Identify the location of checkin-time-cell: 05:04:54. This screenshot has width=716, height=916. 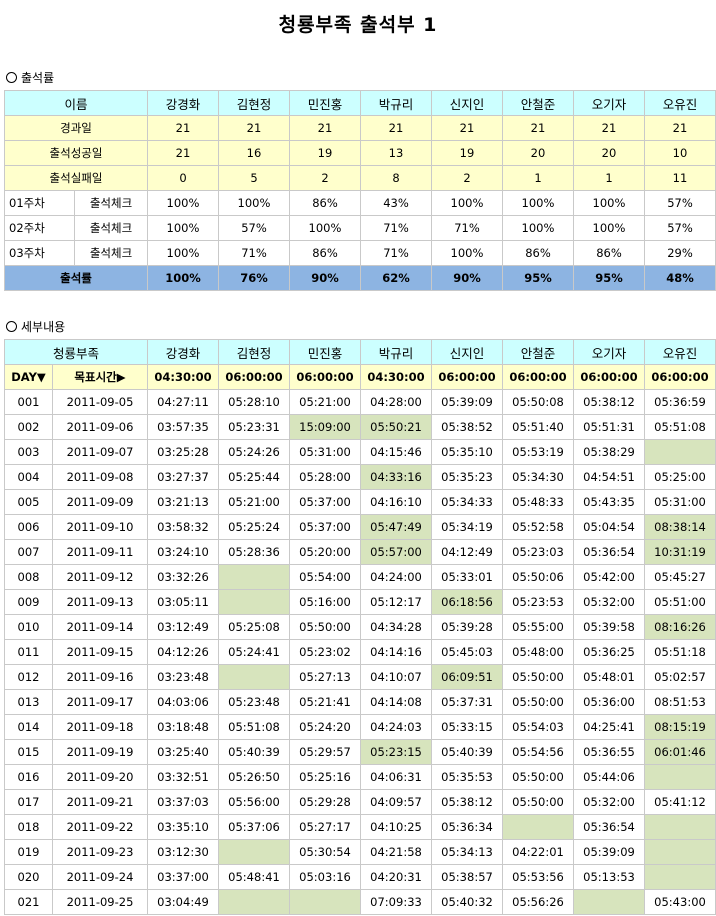
(609, 527).